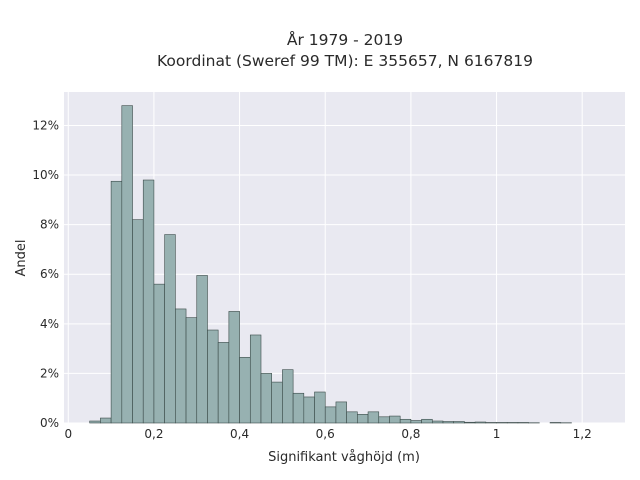  I want to click on y-tick-labels: 0% 2% 4% 6% 8% 10% 12%, so click(45, 274).